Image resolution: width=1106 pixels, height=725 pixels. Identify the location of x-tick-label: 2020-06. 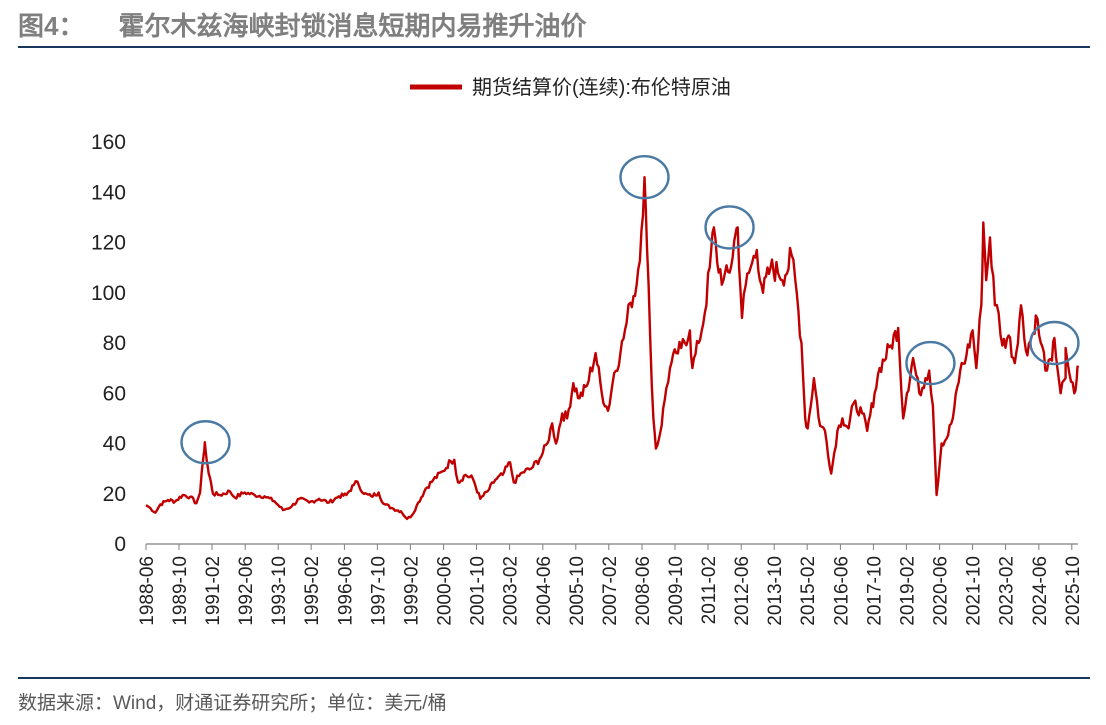
(941, 591).